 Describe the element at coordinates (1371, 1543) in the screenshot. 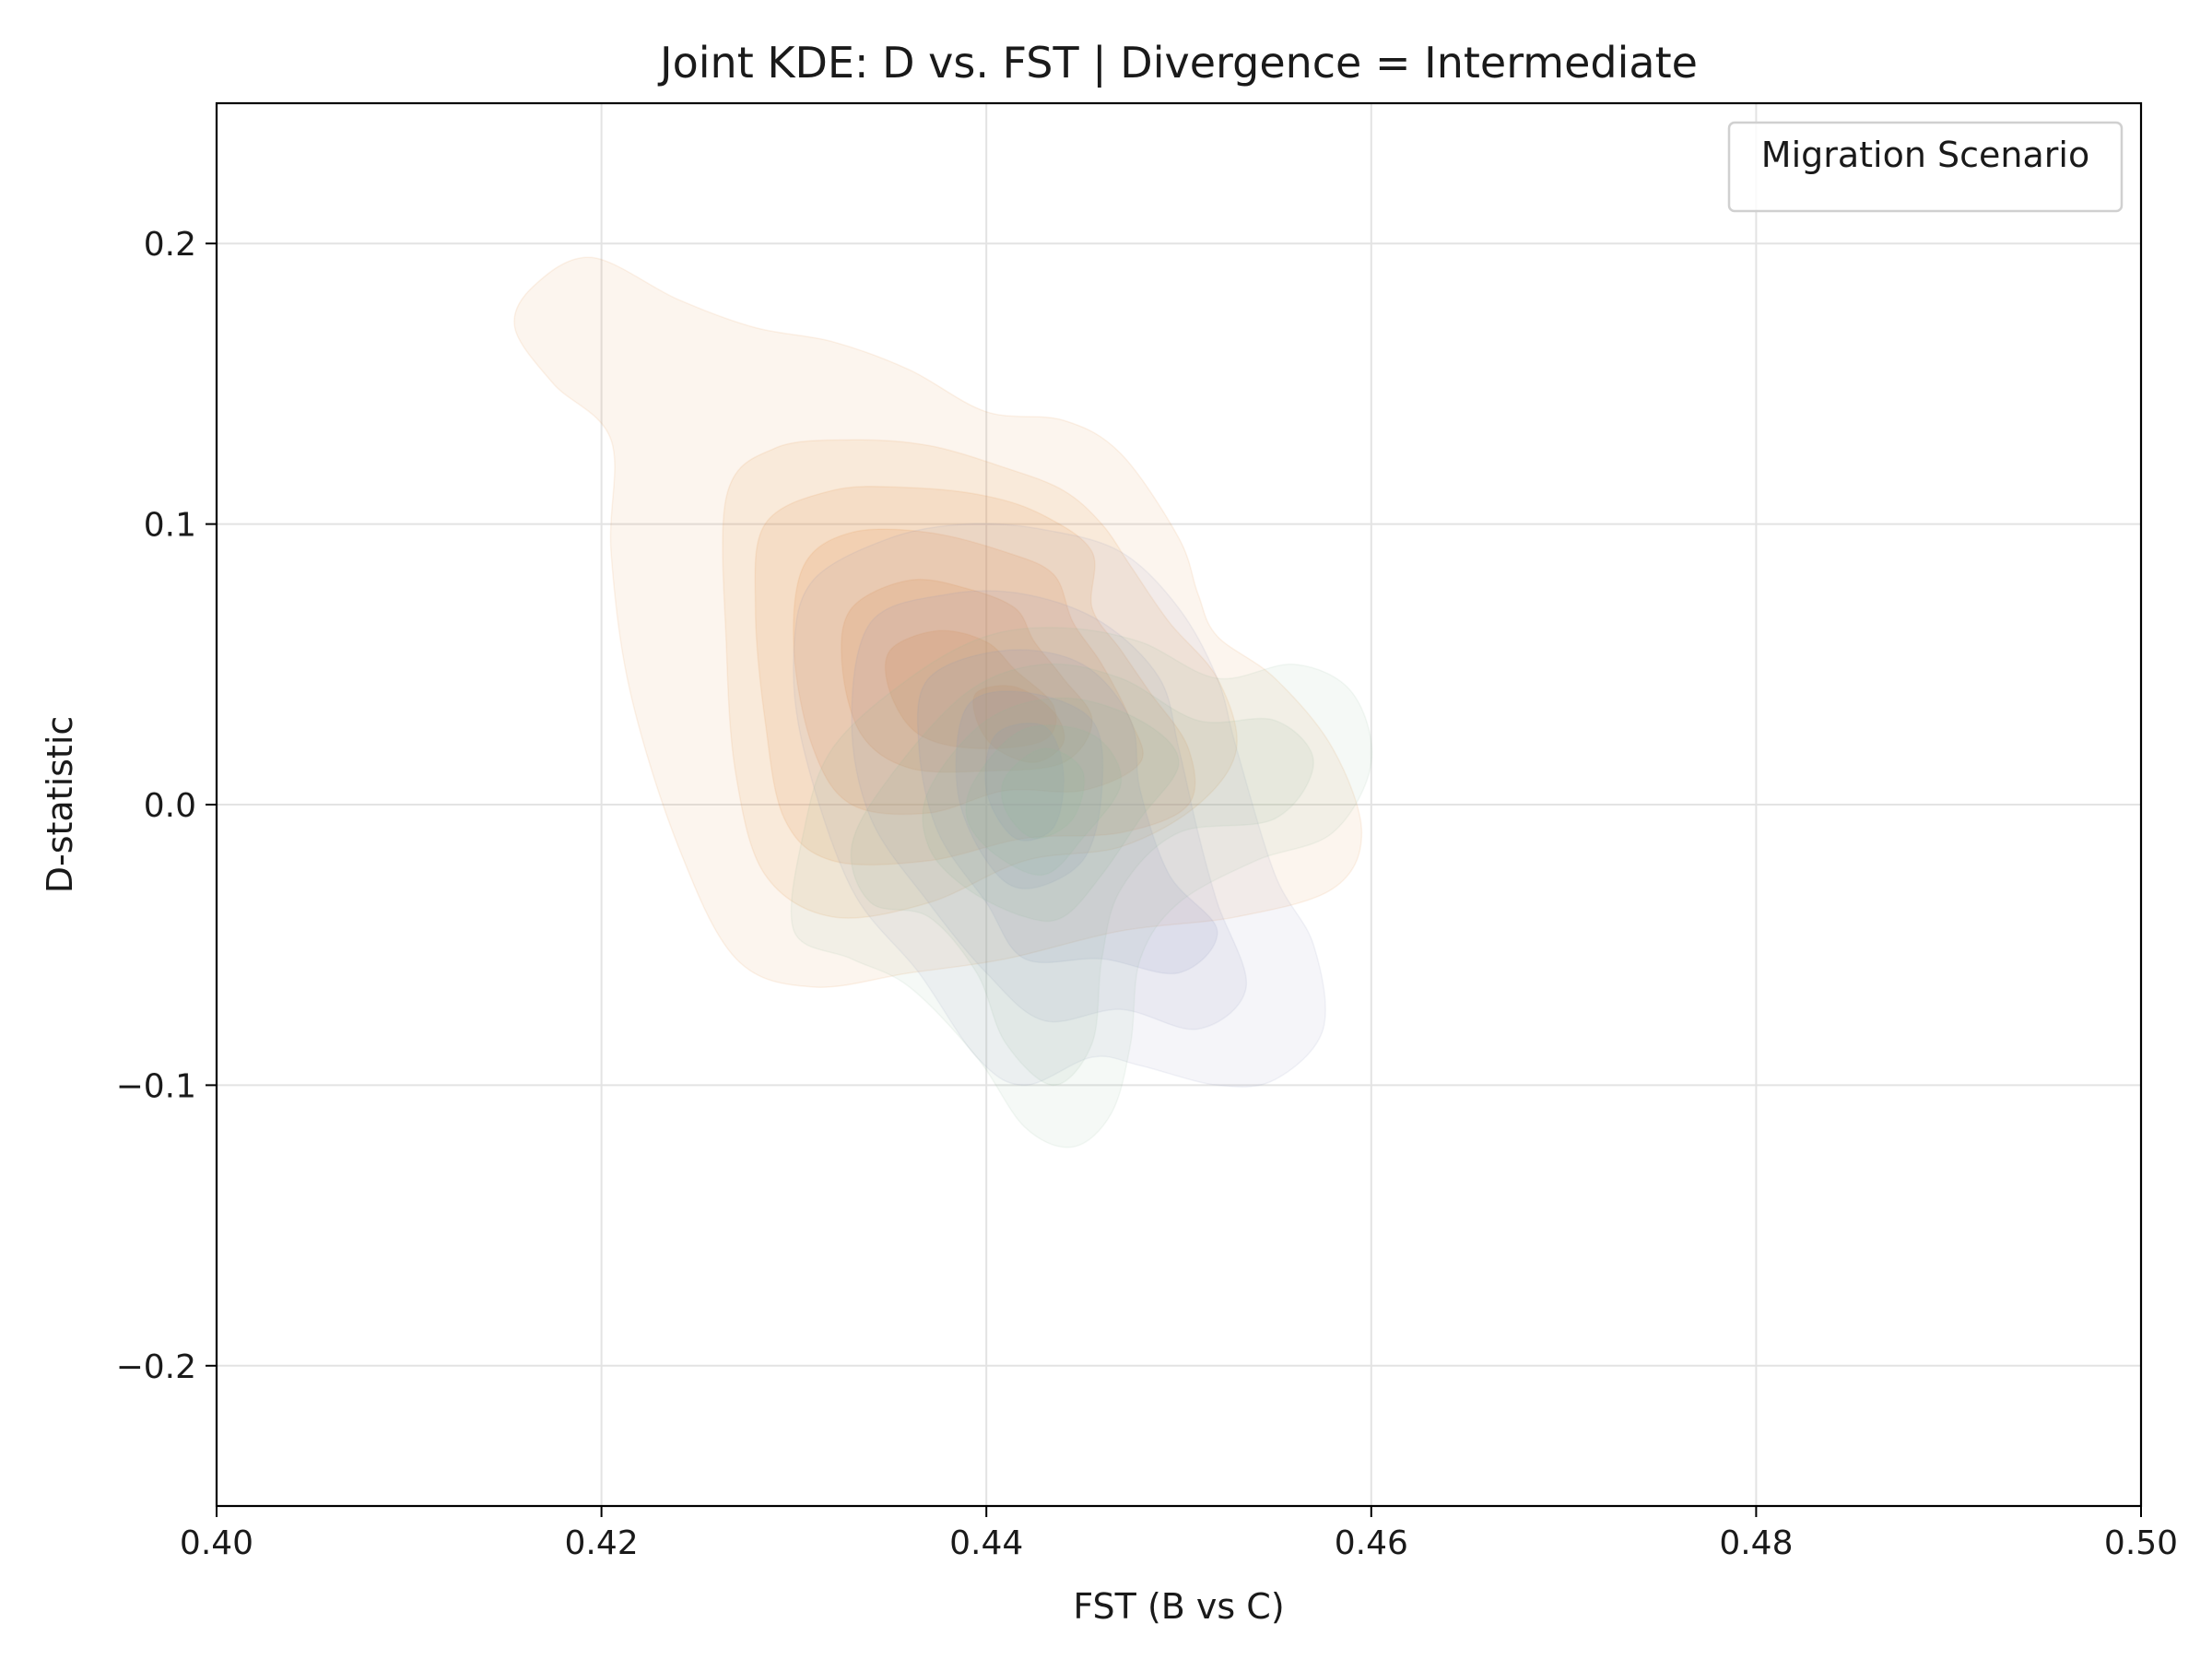

I see `x-tick-label-3: 0.46` at that location.